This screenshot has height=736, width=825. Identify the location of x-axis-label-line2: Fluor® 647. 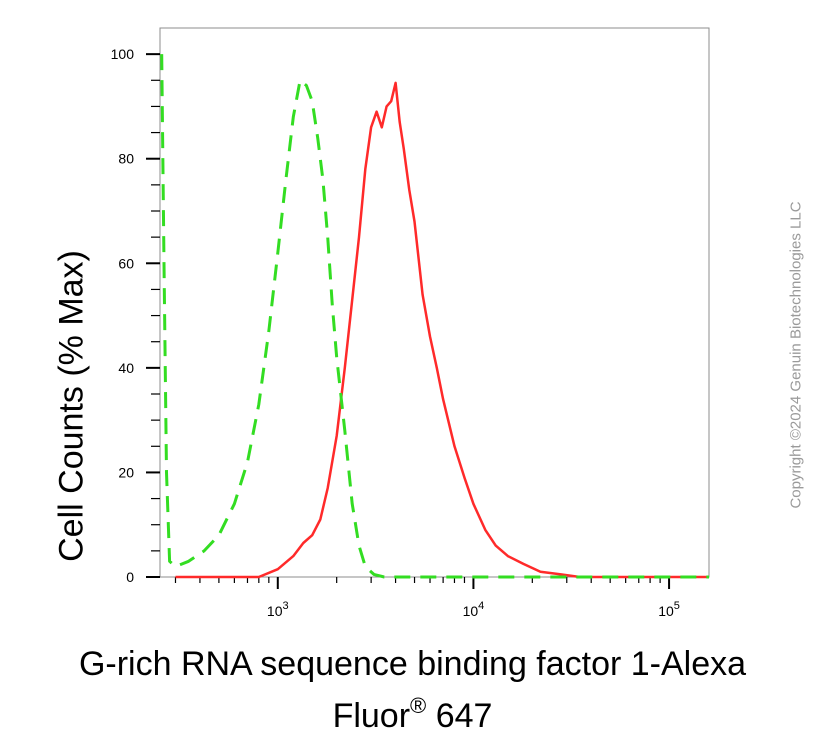
(412, 711).